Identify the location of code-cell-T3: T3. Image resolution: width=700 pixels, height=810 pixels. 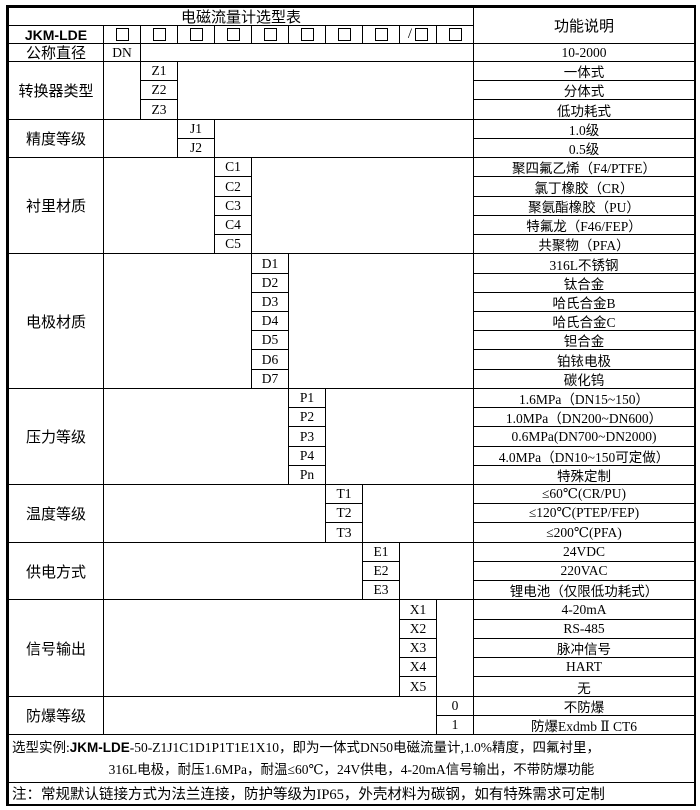
(344, 532).